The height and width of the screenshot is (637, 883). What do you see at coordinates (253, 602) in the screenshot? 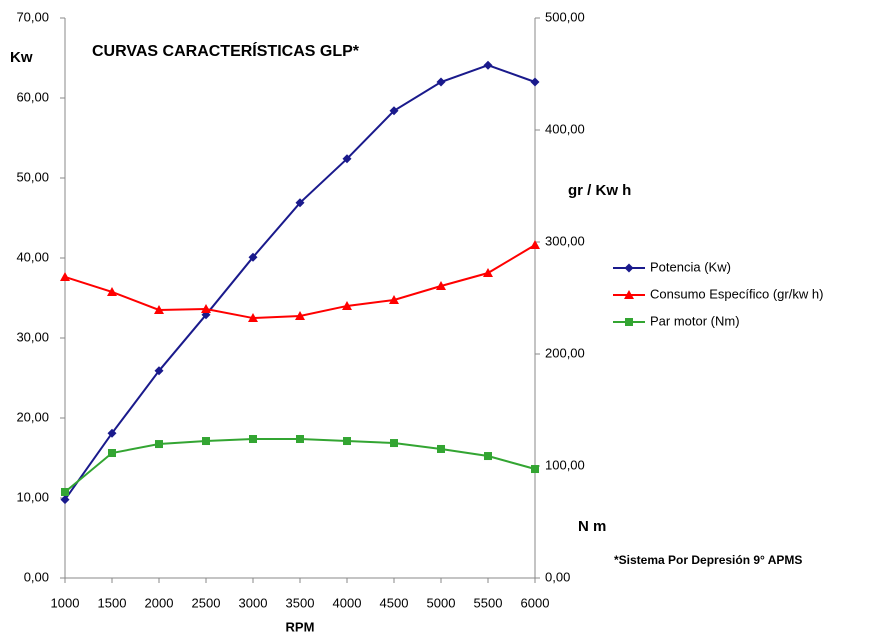
I see `x-tick-label: 3000` at bounding box center [253, 602].